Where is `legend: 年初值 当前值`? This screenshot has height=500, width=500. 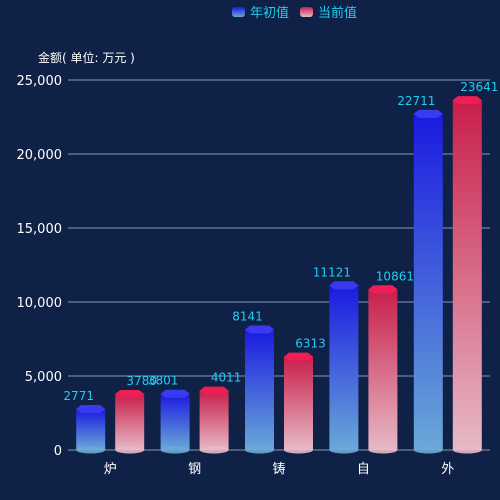 legend: 年初值 当前值 is located at coordinates (294, 13).